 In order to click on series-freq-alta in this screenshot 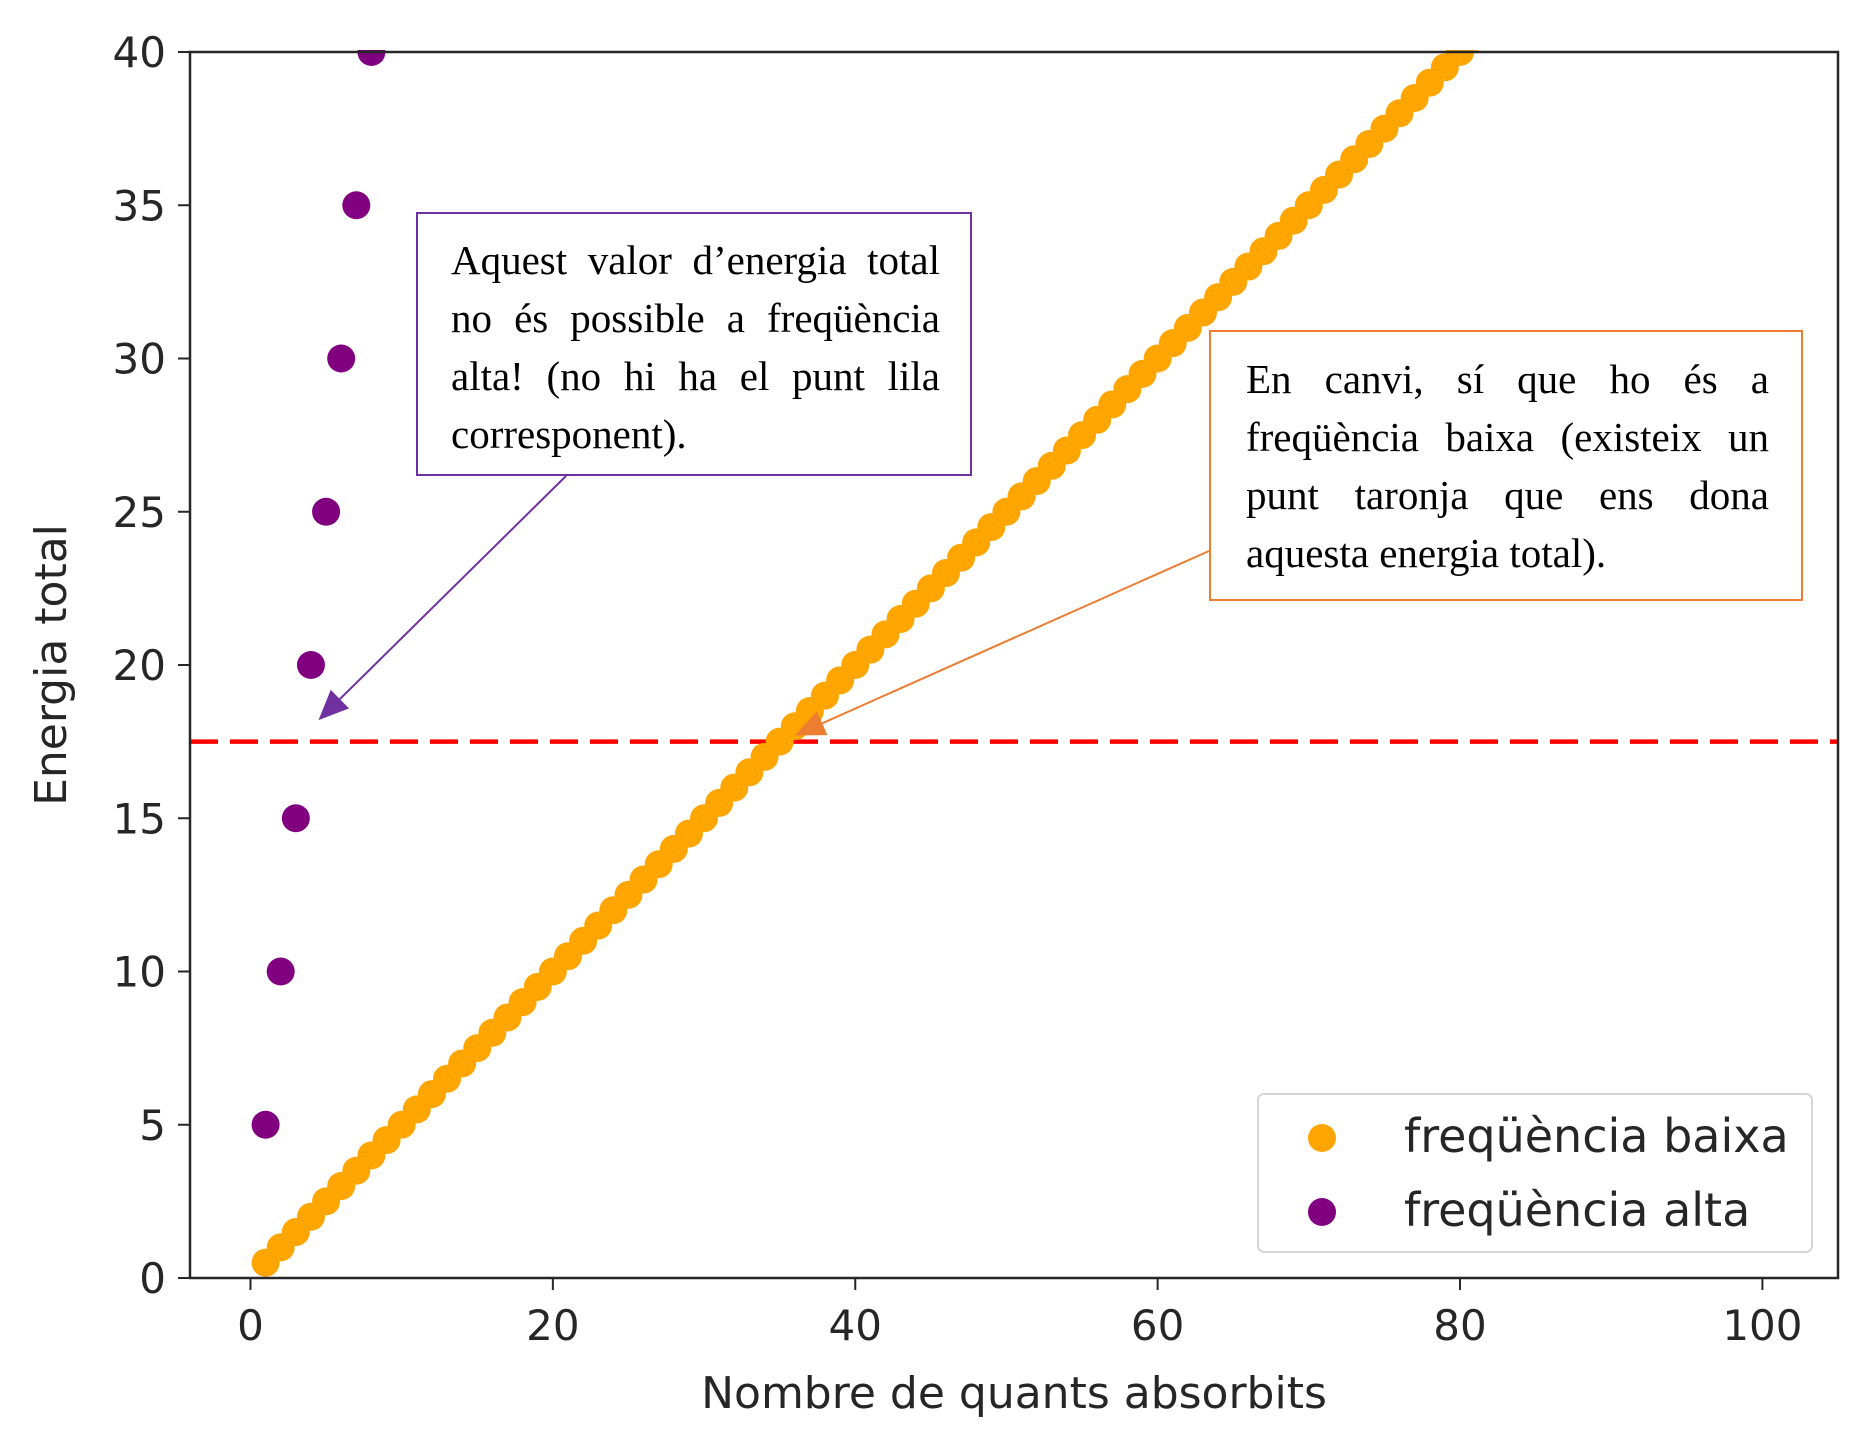, I will do `click(318, 594)`.